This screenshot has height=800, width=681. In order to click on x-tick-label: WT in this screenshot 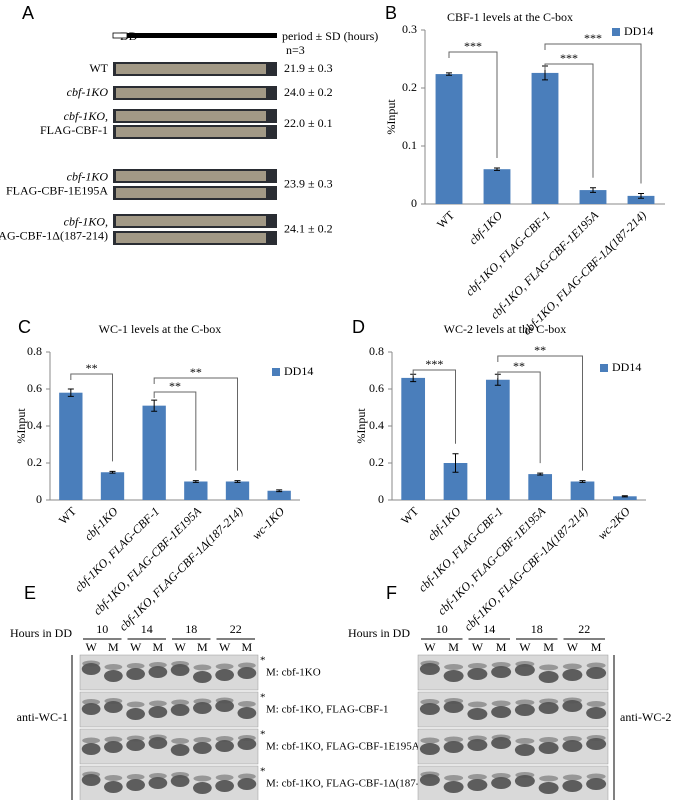, I will do `click(410, 516)`.